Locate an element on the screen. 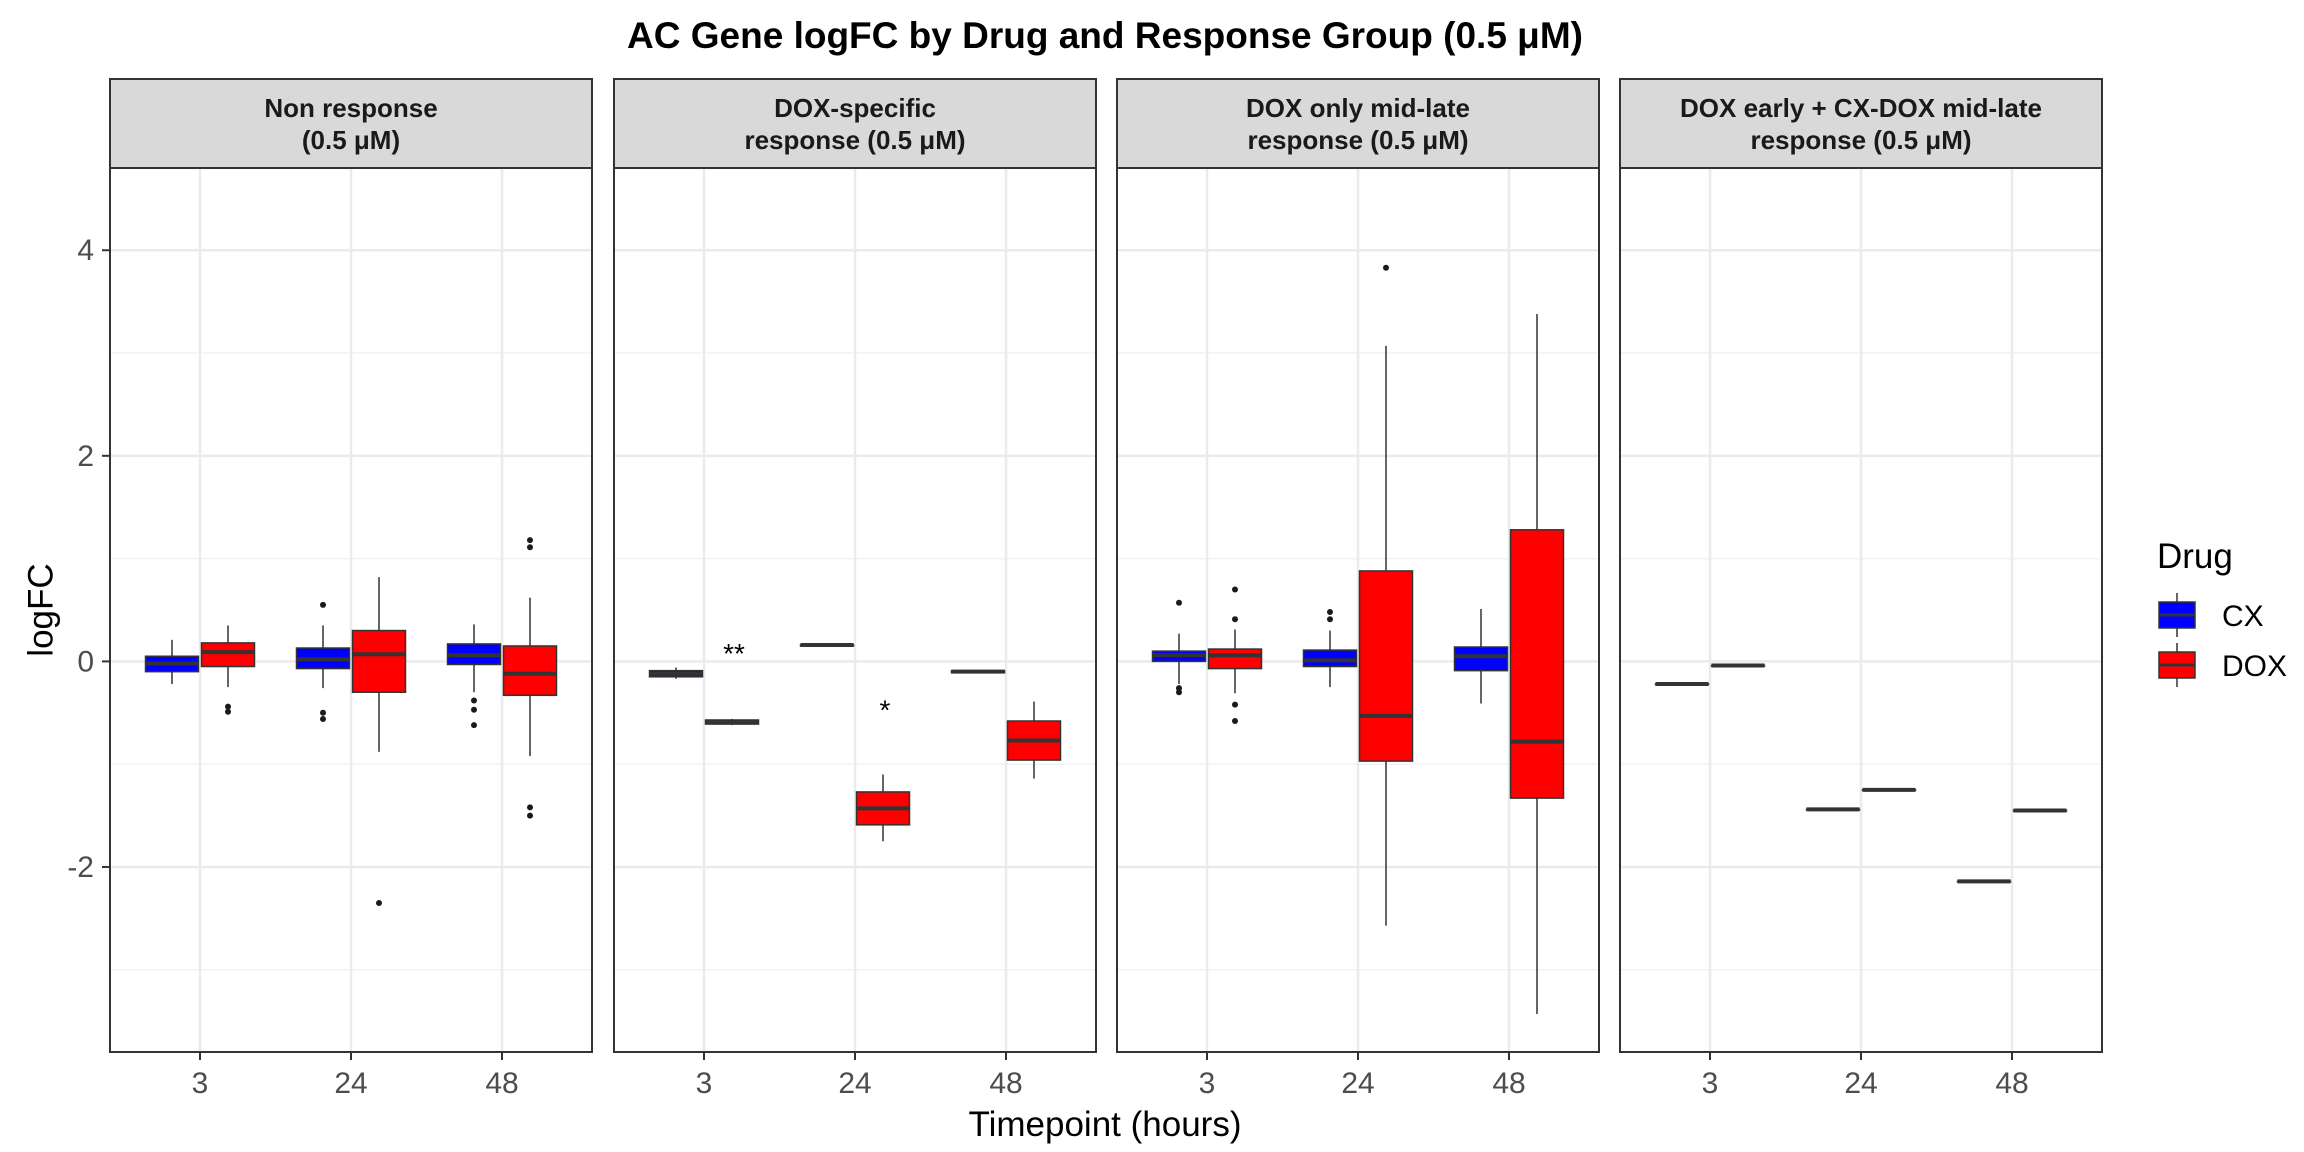 This screenshot has width=2304, height=1152. legend: Drug CX DOX is located at coordinates (2222, 612).